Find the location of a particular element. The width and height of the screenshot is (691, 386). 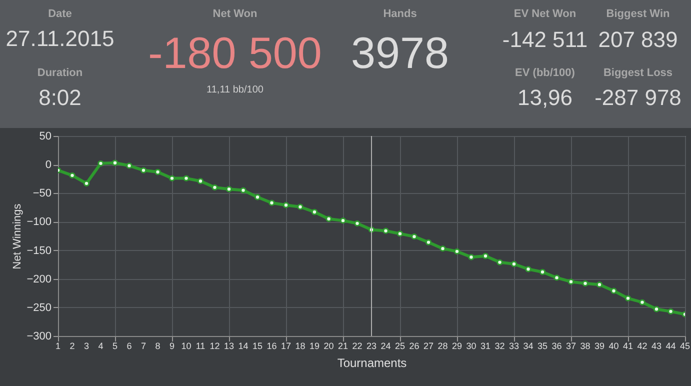

x-tick-label: 10 is located at coordinates (186, 346).